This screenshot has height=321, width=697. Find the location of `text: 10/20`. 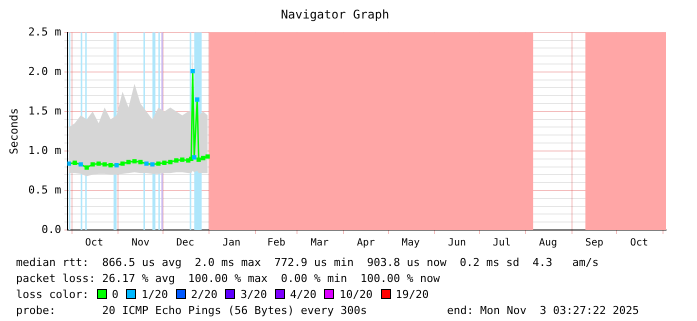

text: 10/20 is located at coordinates (356, 294).